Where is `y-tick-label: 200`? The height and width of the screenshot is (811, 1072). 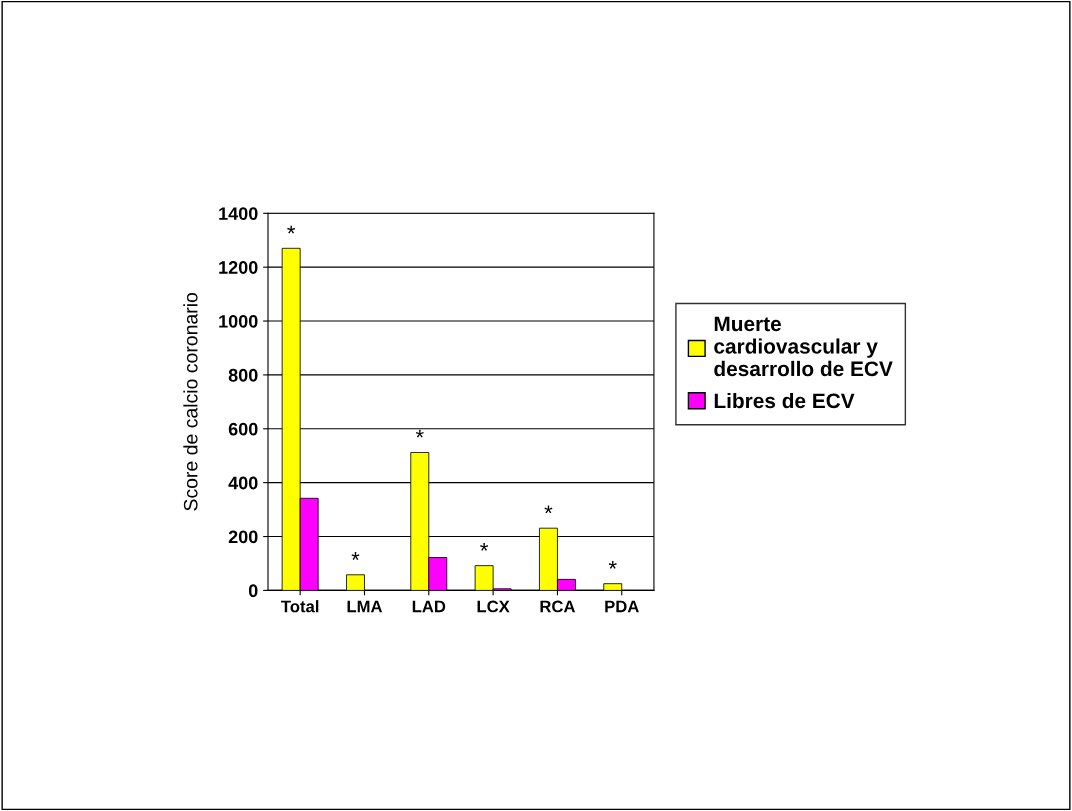 y-tick-label: 200 is located at coordinates (243, 537).